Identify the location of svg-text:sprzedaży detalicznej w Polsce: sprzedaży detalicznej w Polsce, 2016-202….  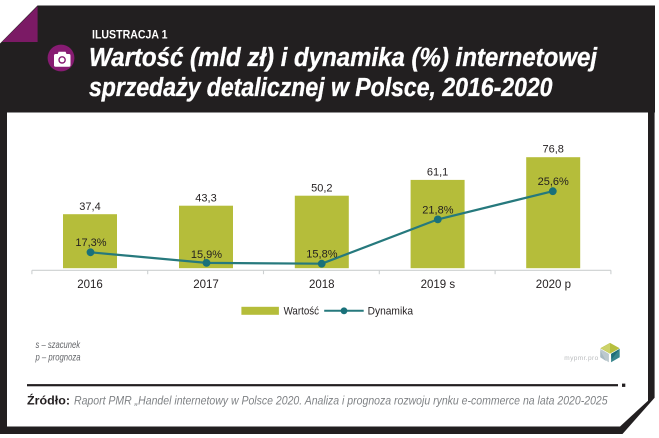
(321, 88).